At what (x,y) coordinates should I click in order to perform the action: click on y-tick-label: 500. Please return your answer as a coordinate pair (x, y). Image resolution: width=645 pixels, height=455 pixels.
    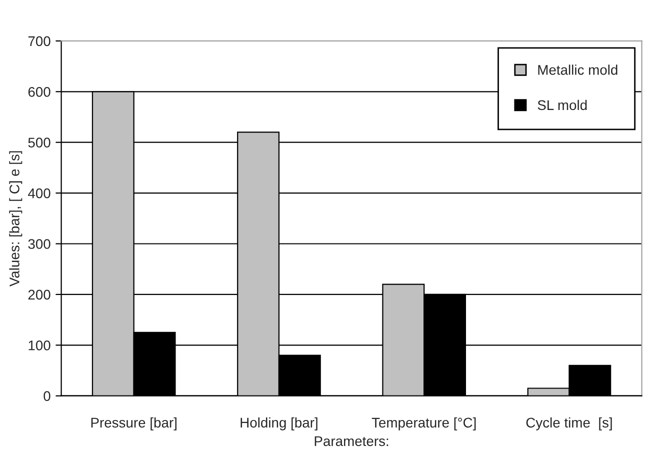
    Looking at the image, I should click on (39, 143).